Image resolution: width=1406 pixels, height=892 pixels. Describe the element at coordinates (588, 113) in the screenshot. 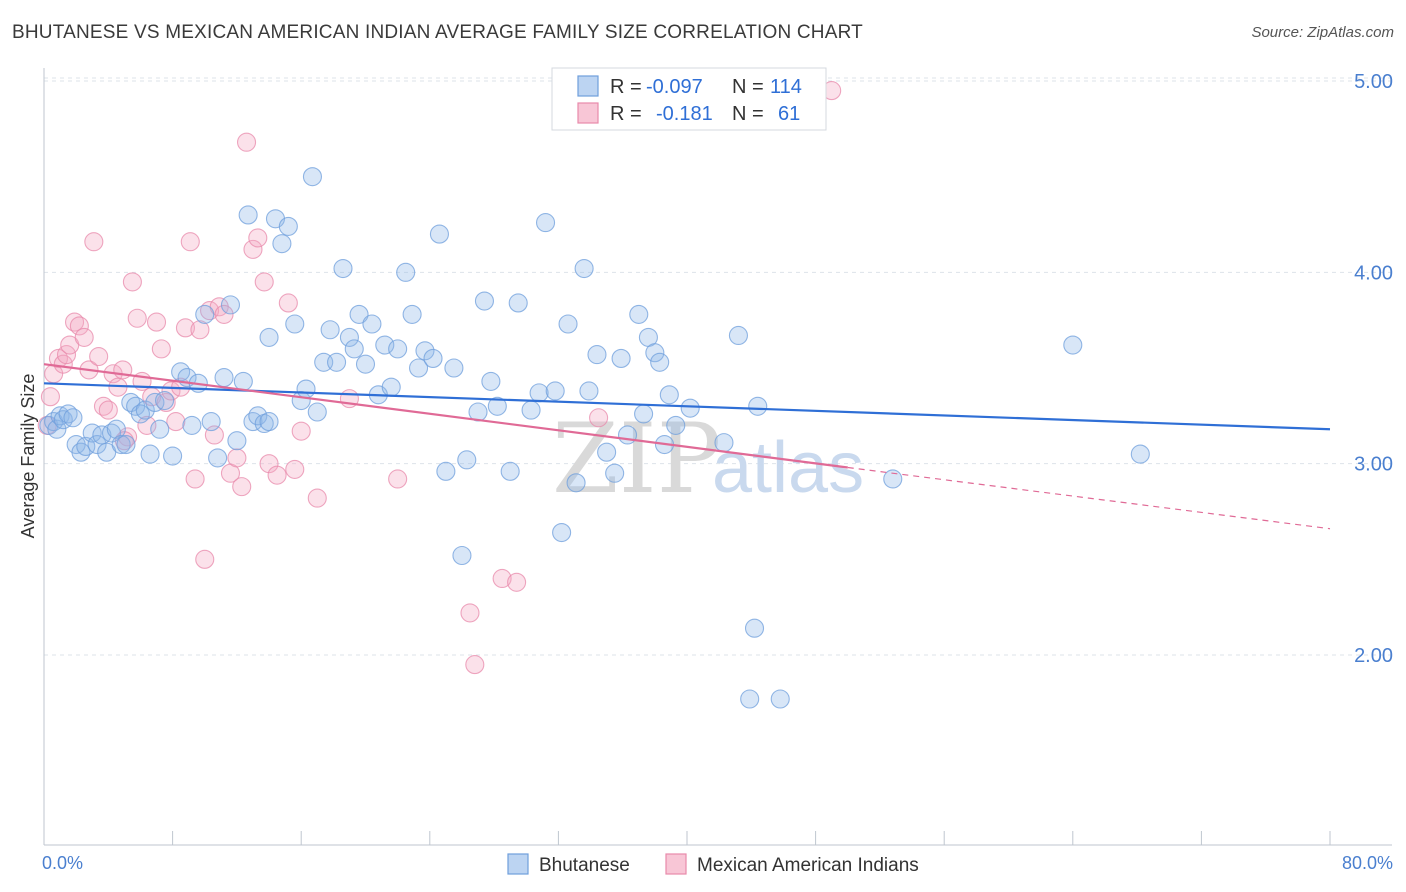

I see `legend-swatch-mexican-american-indians` at that location.